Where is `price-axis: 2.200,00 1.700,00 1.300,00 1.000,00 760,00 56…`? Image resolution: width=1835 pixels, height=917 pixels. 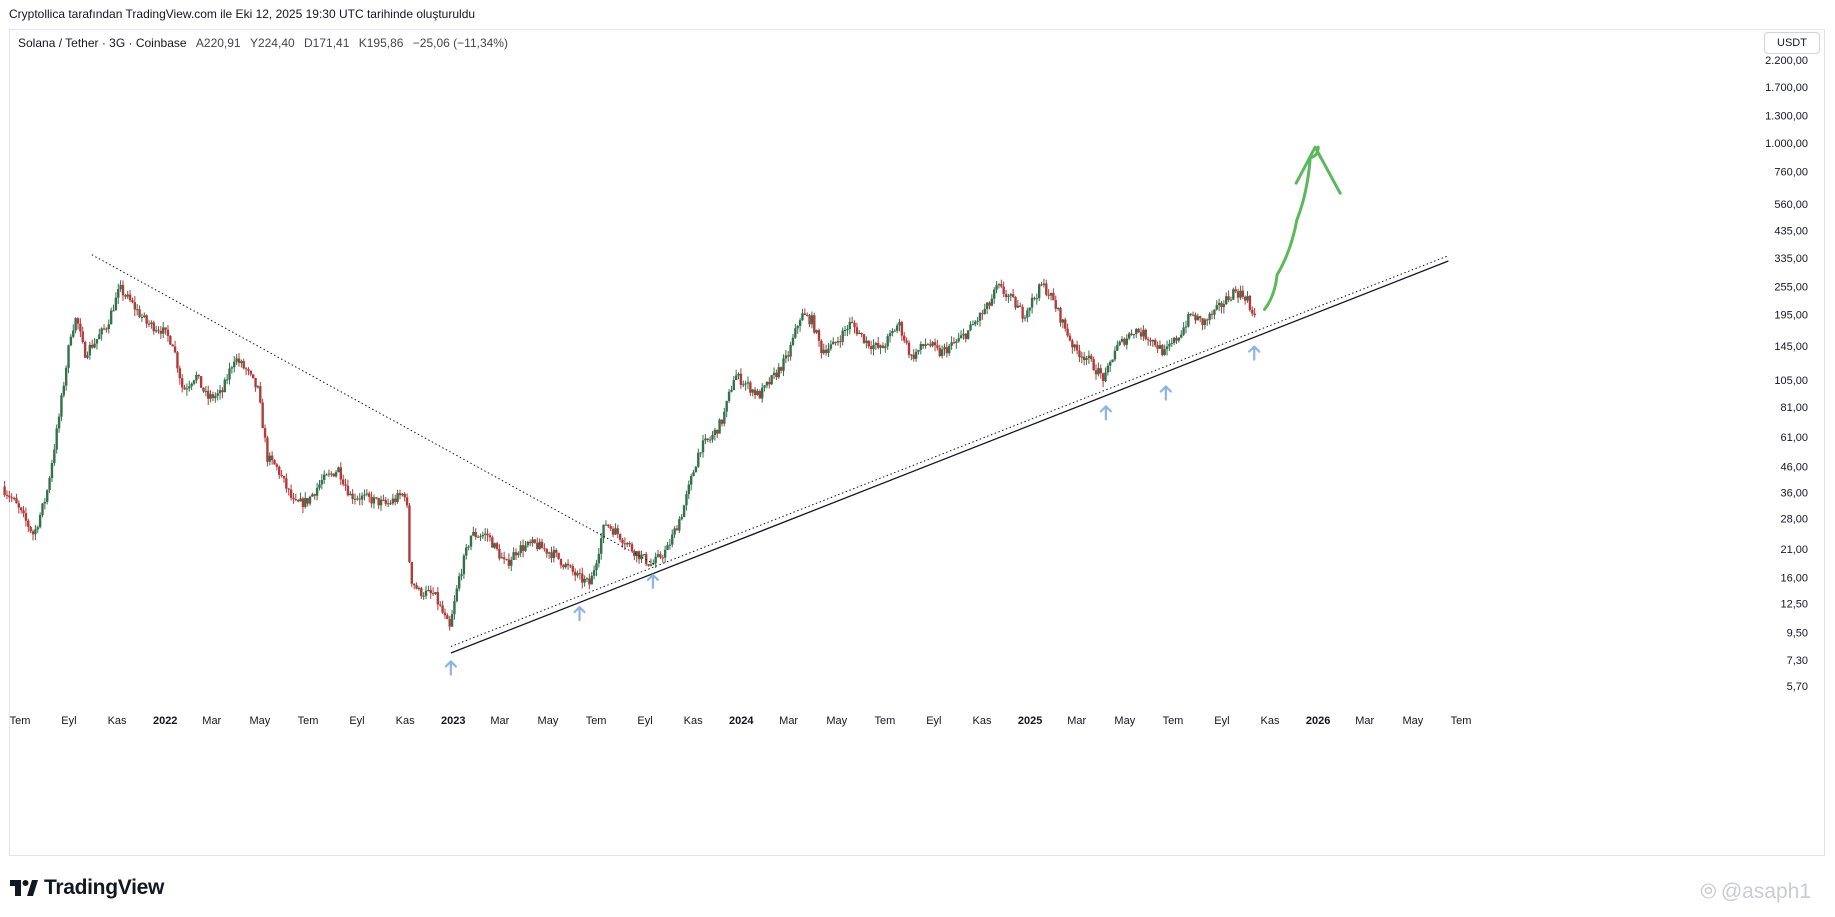 price-axis: 2.200,00 1.700,00 1.300,00 1.000,00 760,00 56… is located at coordinates (1786, 374).